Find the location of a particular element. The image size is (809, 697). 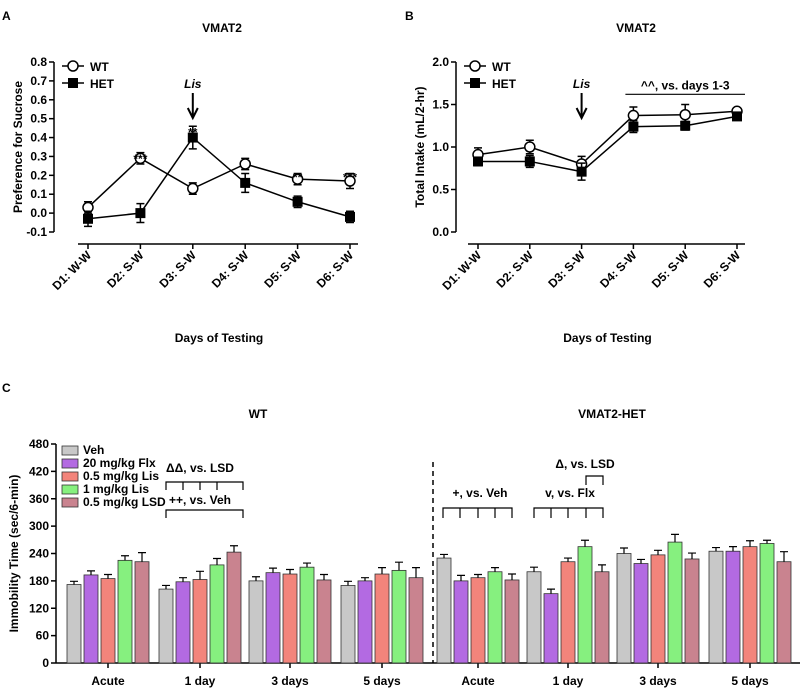

legend-marker is located at coordinates (475, 66).